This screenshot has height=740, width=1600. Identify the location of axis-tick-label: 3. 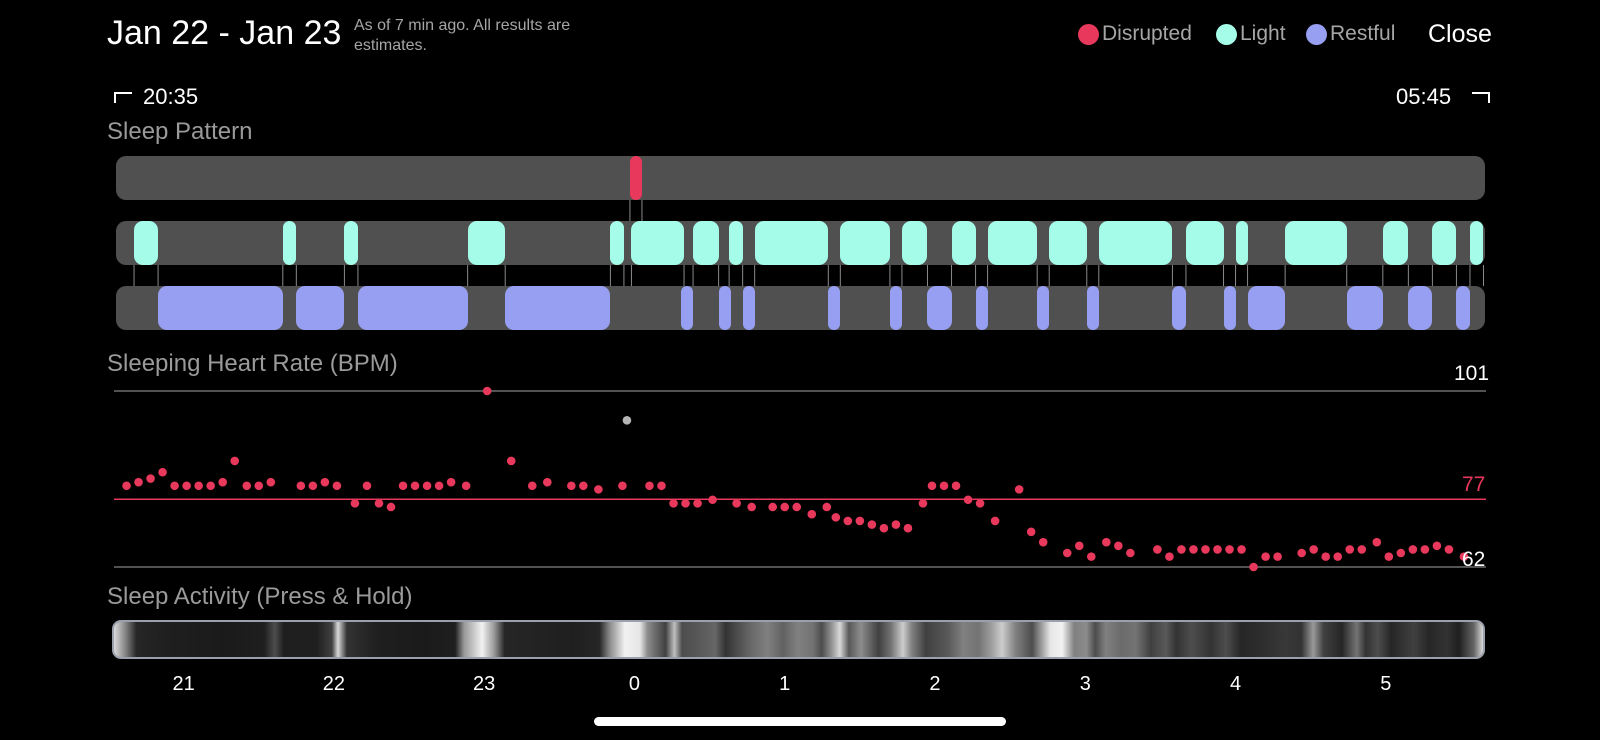
(1085, 684).